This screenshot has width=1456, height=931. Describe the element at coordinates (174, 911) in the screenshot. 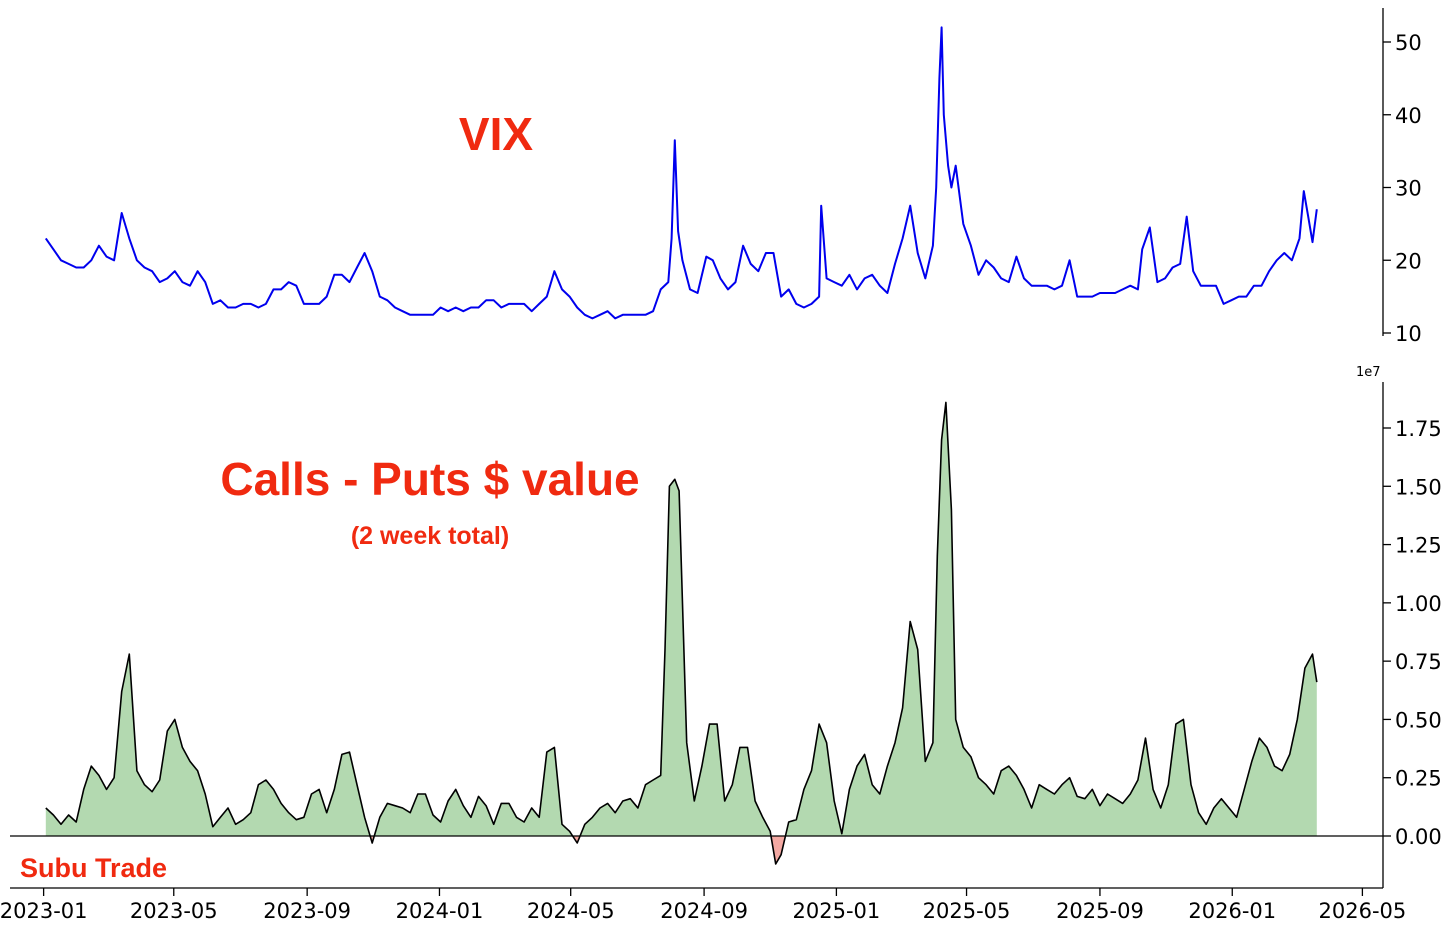

I see `x-tick-label: 2023-05` at that location.